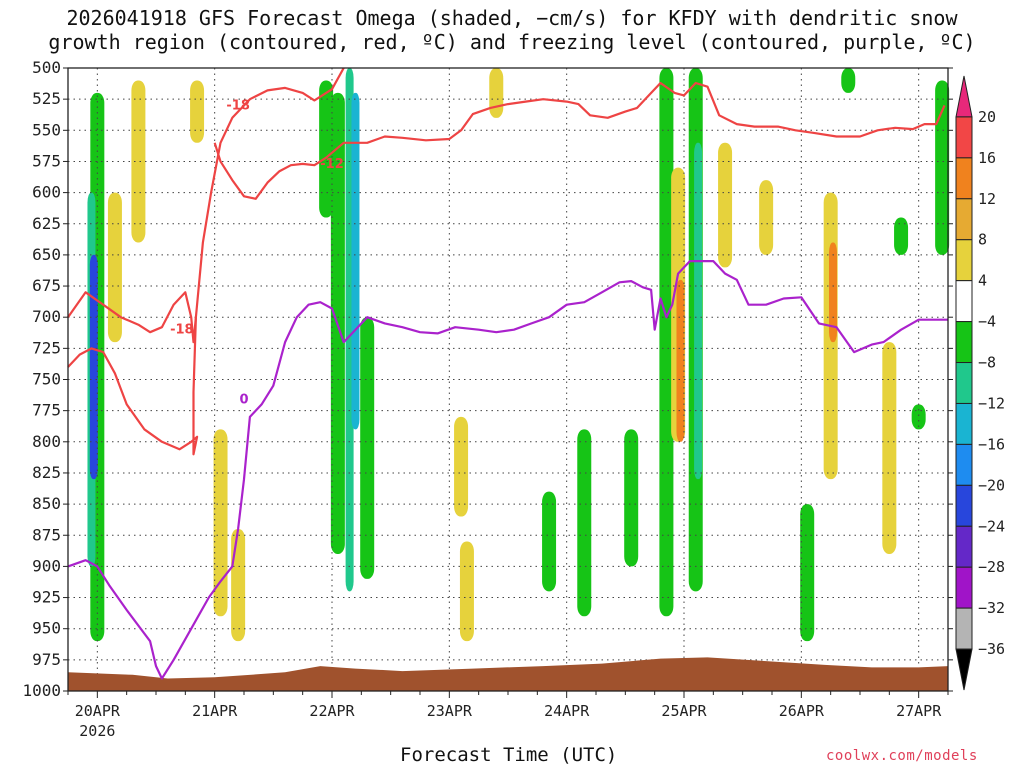 This screenshot has width=1024, height=768. I want to click on colorbar-label: 4, so click(982, 281).